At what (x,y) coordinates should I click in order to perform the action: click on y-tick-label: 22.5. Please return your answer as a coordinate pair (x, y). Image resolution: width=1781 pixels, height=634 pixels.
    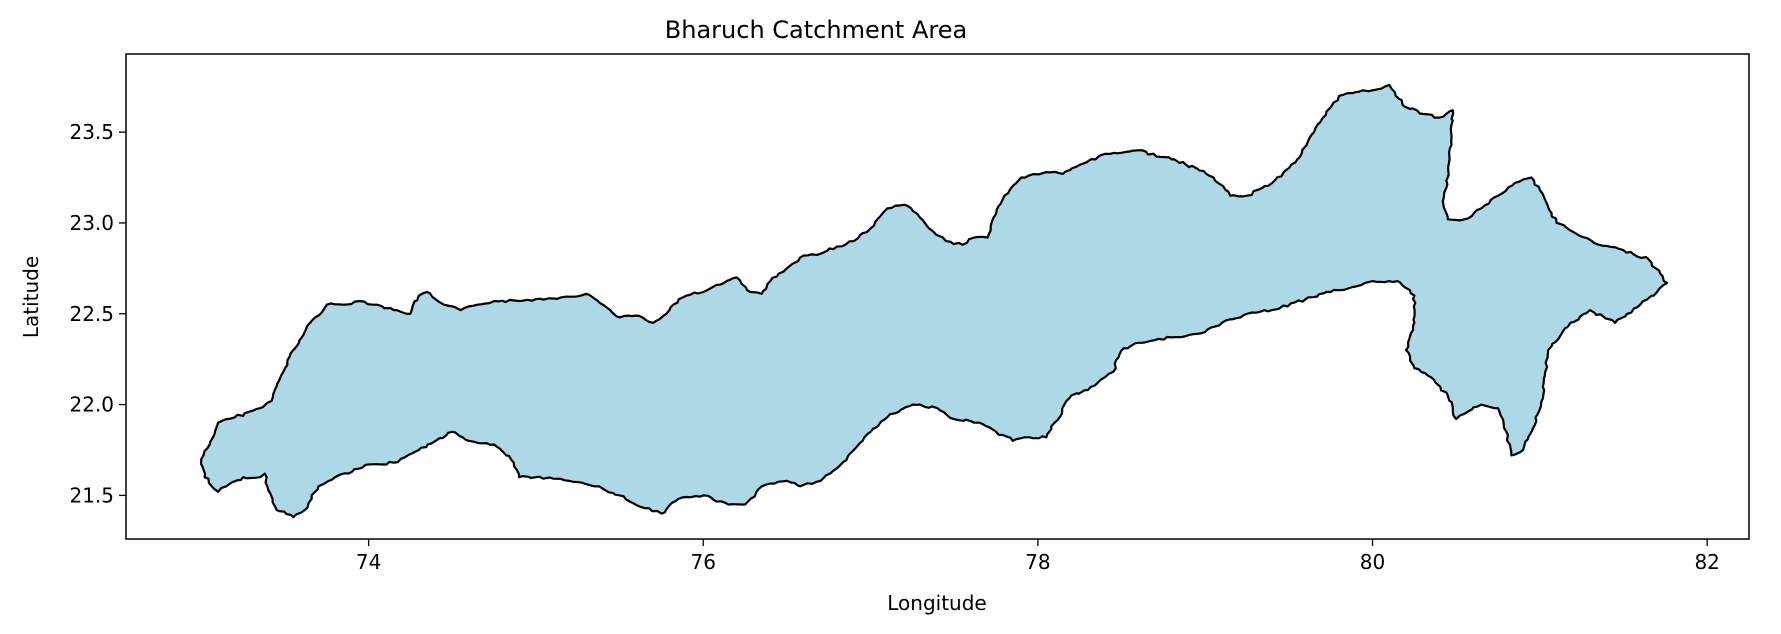
    Looking at the image, I should click on (91, 314).